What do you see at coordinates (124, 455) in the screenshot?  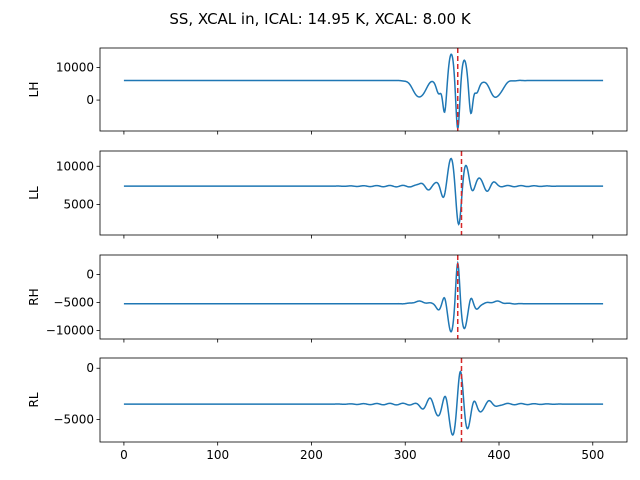 I see `x-tick-label: 0` at bounding box center [124, 455].